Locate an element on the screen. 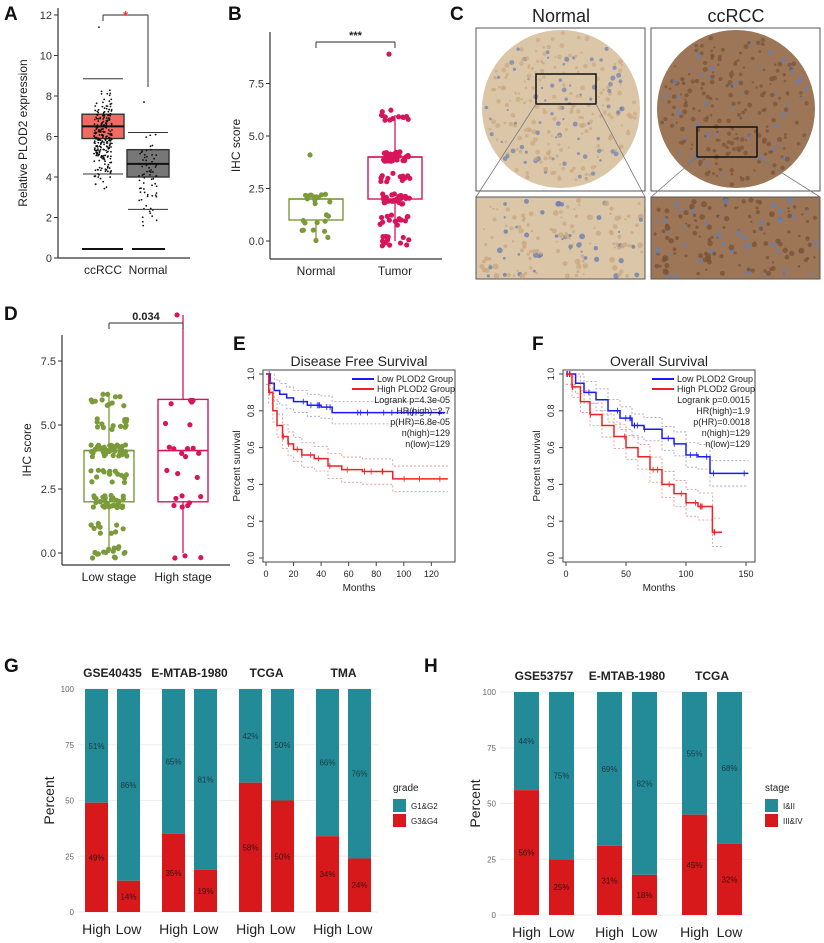  bar-value-label: 68% is located at coordinates (729, 768).